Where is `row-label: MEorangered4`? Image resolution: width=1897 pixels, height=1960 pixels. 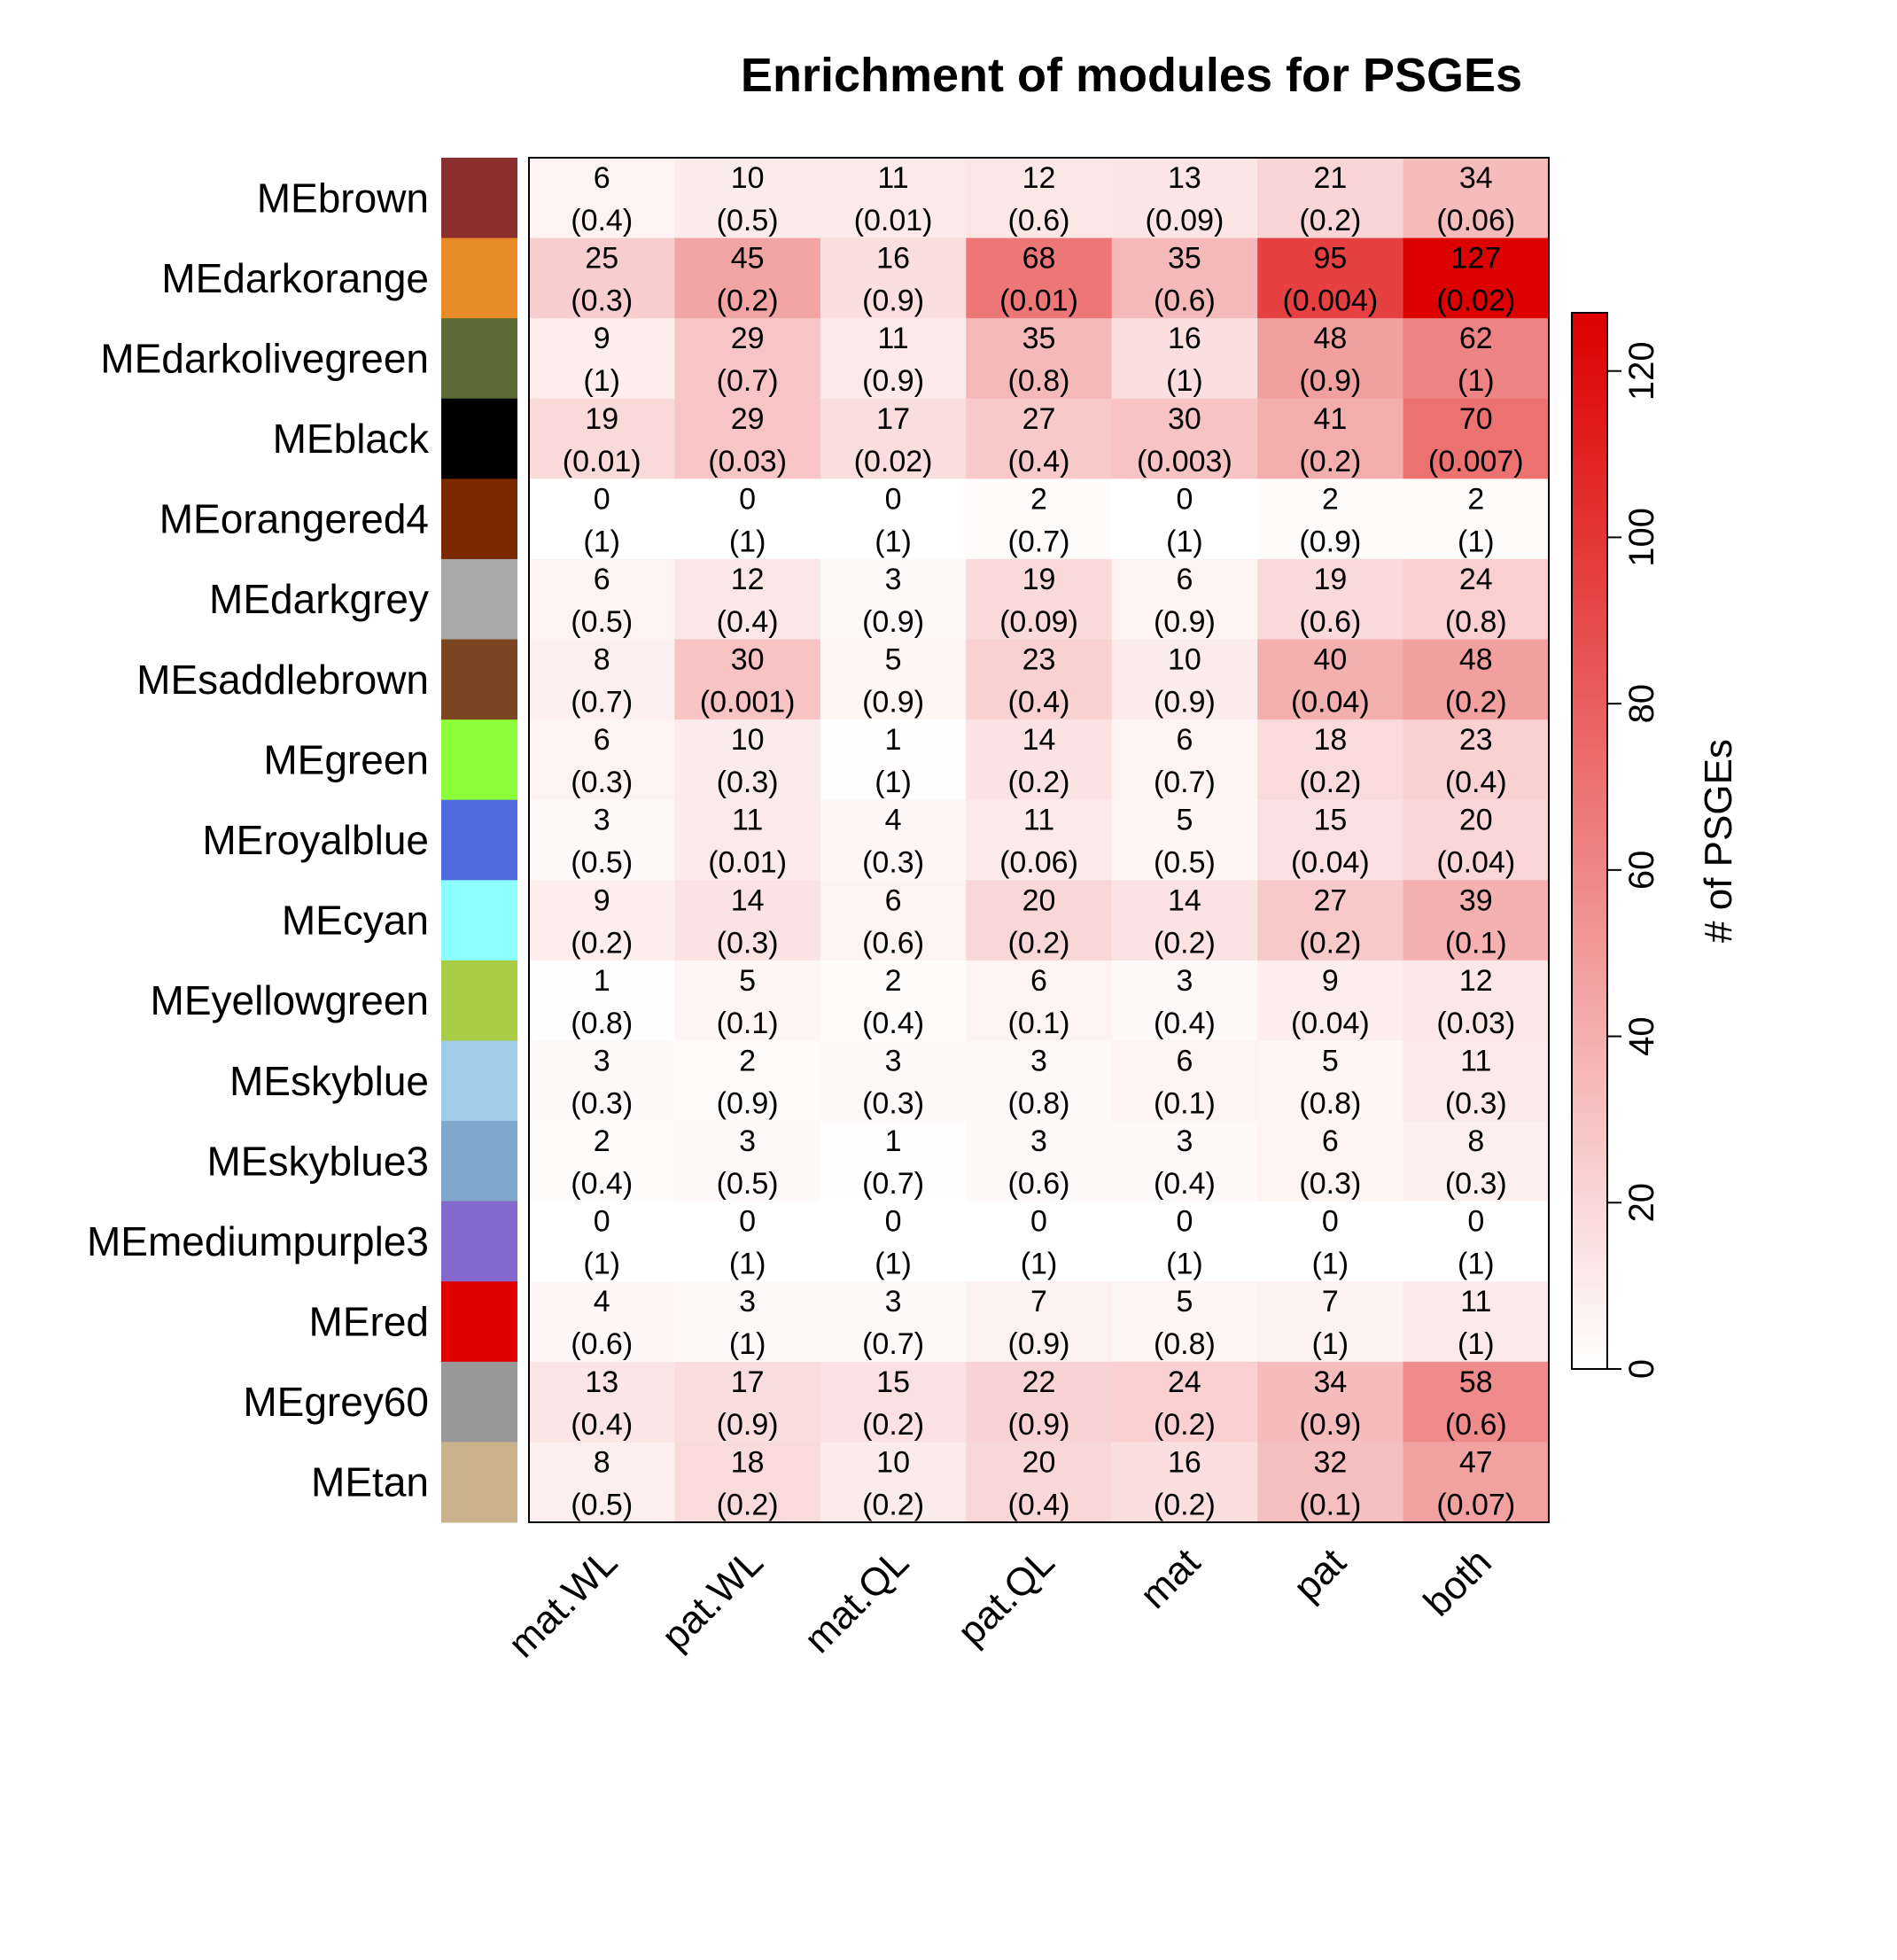
row-label: MEorangered4 is located at coordinates (294, 519).